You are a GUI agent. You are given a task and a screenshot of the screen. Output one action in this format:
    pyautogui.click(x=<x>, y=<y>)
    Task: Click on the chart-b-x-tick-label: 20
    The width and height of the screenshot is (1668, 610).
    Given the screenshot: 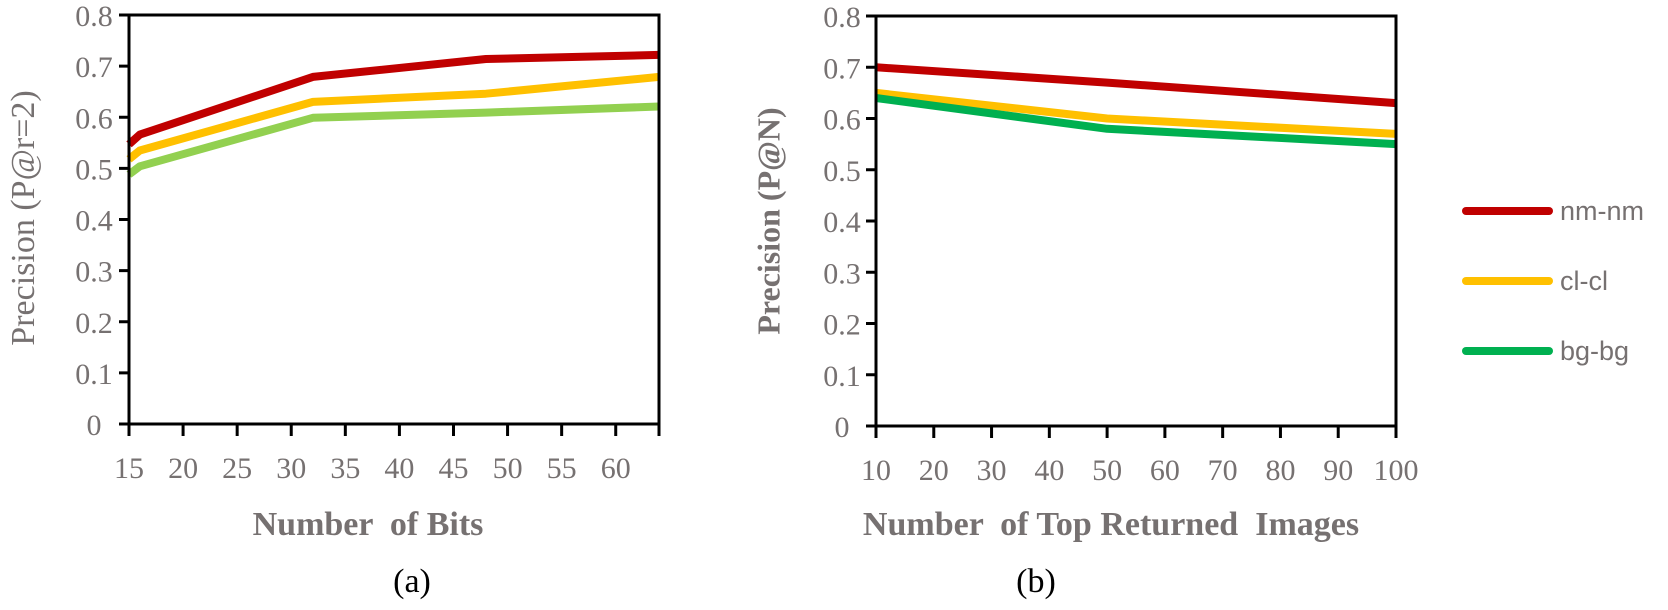 What is the action you would take?
    pyautogui.click(x=934, y=470)
    